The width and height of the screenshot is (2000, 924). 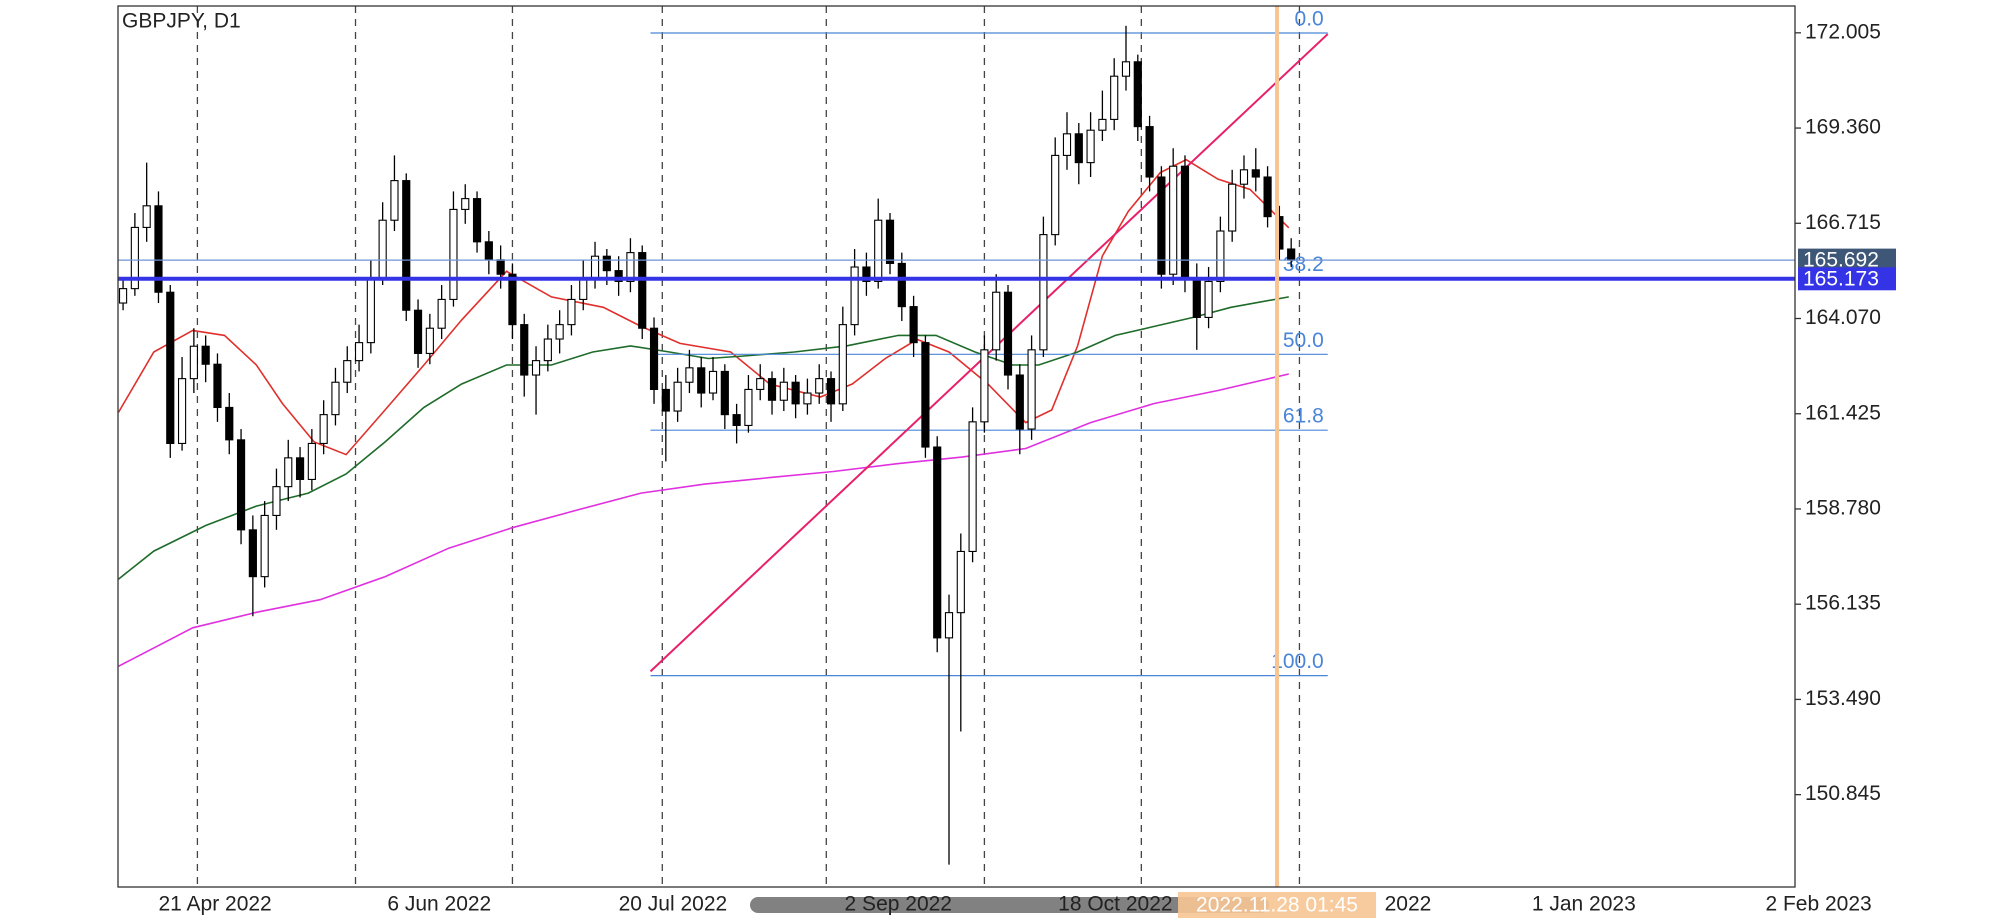 I want to click on fib-label: 50.0, so click(x=1303, y=340).